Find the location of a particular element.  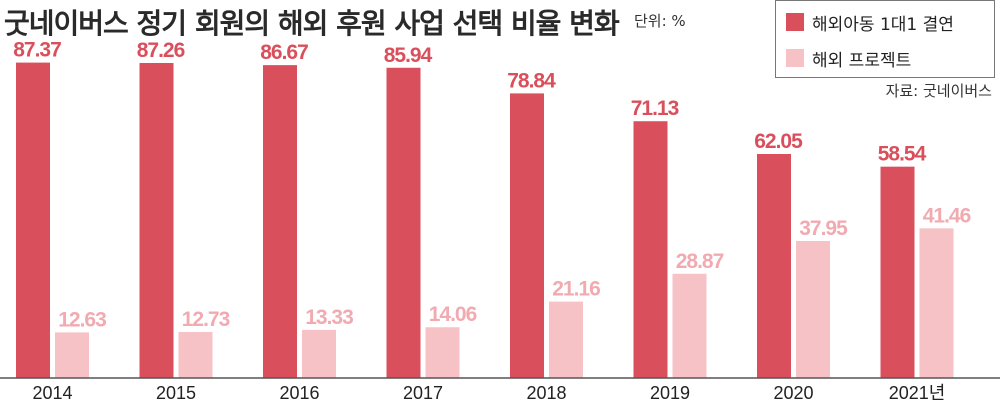

legend: 해외아동 1대1 결연 해외 프로젝트 is located at coordinates (885, 39).